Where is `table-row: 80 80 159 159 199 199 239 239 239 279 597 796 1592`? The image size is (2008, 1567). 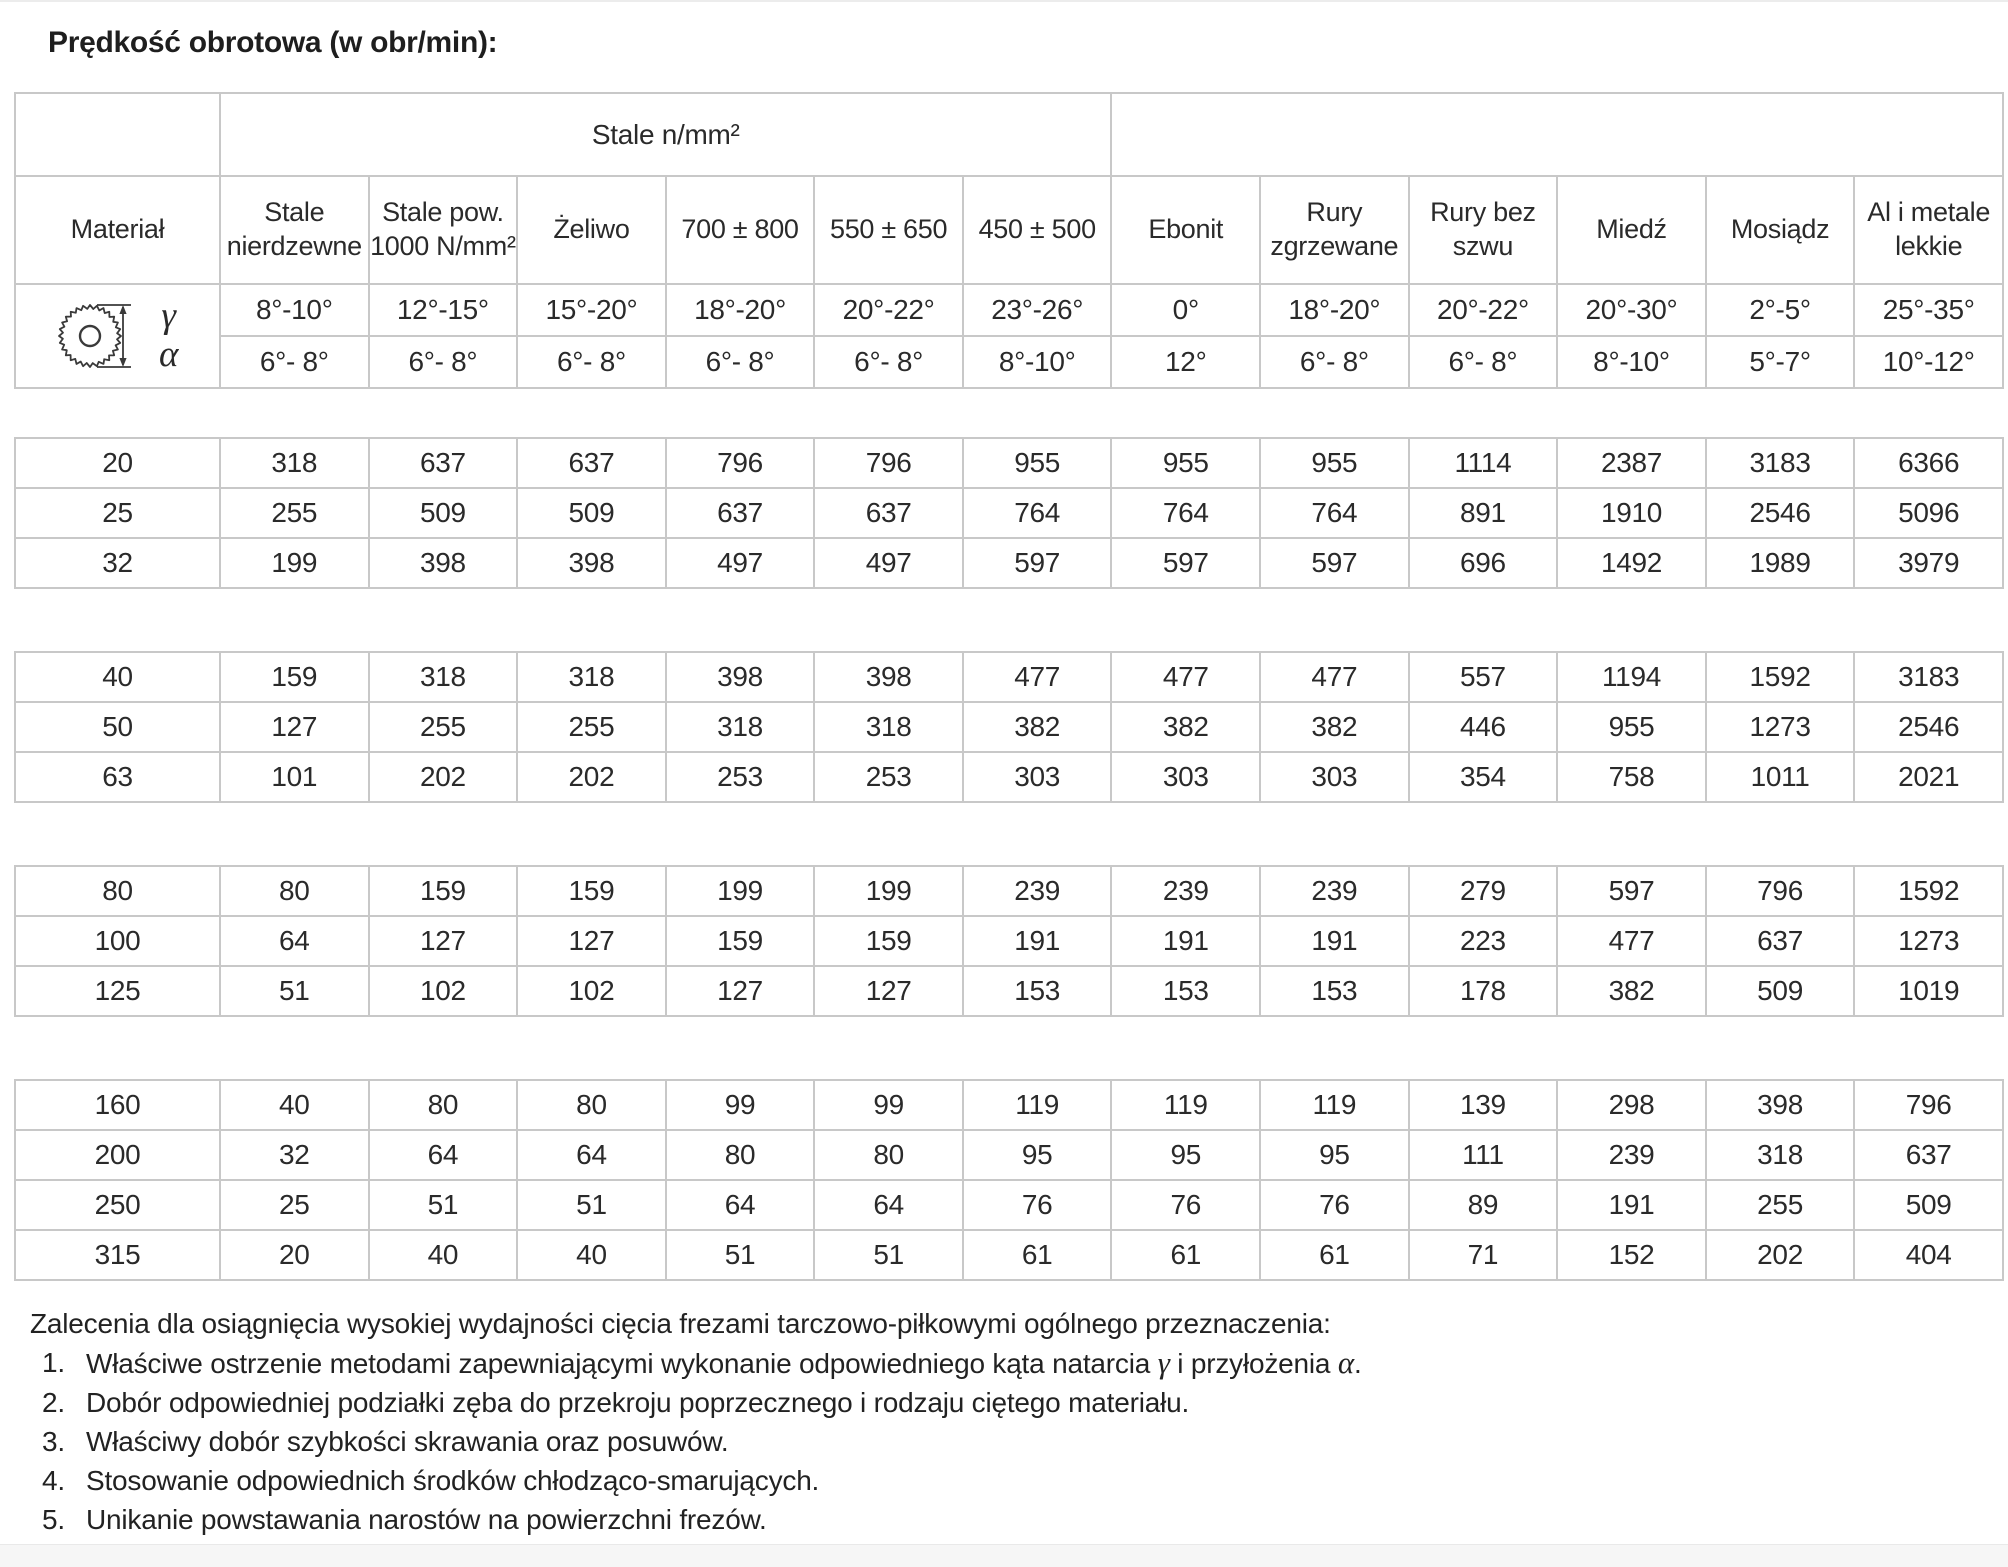 table-row: 80 80 159 159 199 199 239 239 239 279 597 796 1592 is located at coordinates (1009, 891).